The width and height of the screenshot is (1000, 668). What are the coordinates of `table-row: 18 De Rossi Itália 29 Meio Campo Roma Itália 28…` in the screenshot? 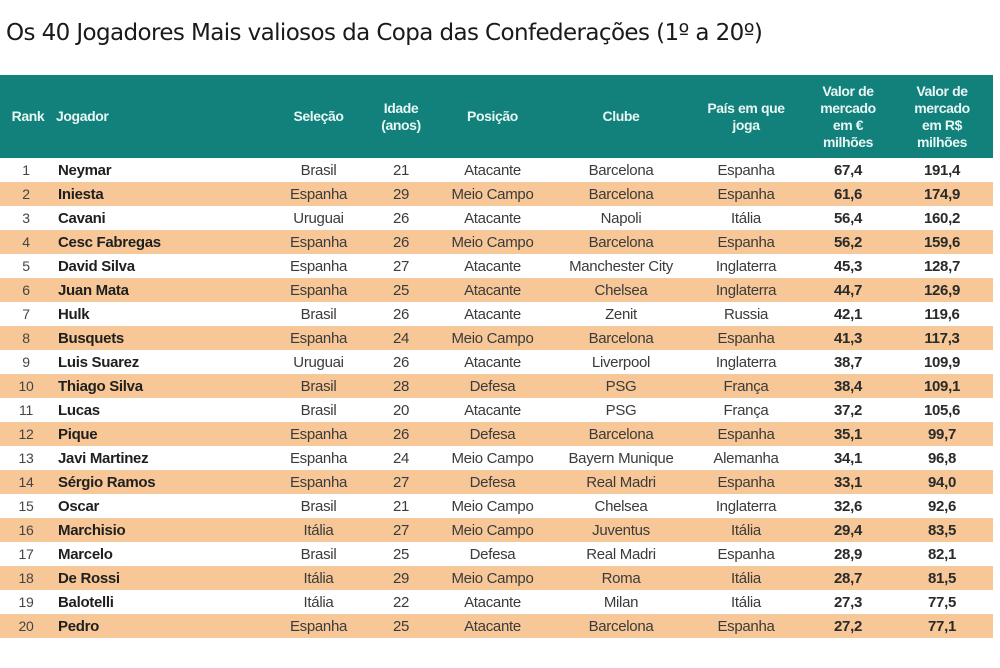 It's located at (496, 578).